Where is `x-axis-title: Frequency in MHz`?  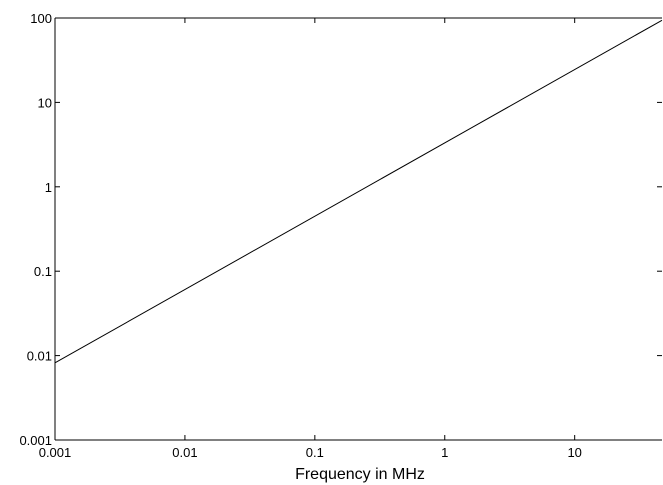 x-axis-title: Frequency in MHz is located at coordinates (360, 474).